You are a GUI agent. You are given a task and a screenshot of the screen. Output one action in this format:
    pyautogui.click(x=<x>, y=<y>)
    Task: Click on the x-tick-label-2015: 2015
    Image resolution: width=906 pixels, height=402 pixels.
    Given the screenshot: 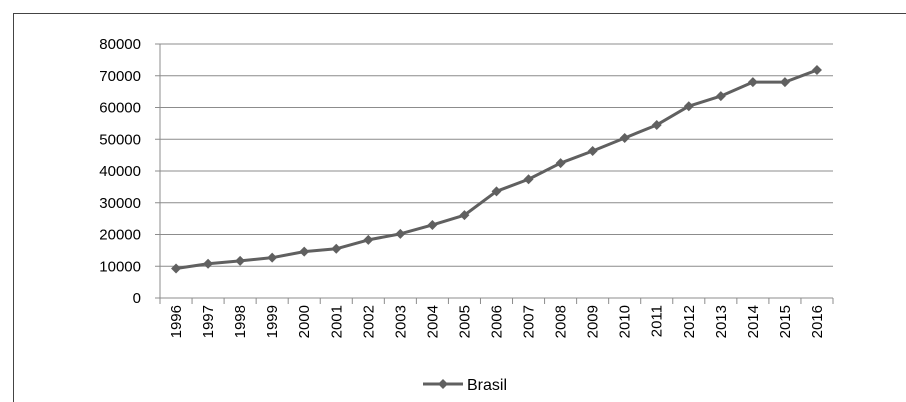 What is the action you would take?
    pyautogui.click(x=785, y=321)
    